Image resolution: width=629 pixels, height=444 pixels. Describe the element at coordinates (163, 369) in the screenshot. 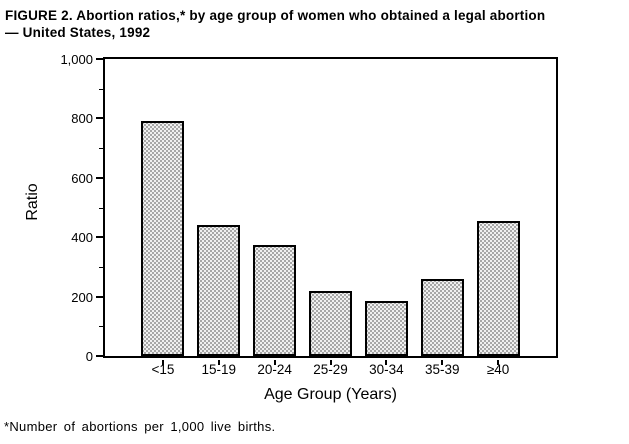

I see `x-tick-label: <15` at that location.